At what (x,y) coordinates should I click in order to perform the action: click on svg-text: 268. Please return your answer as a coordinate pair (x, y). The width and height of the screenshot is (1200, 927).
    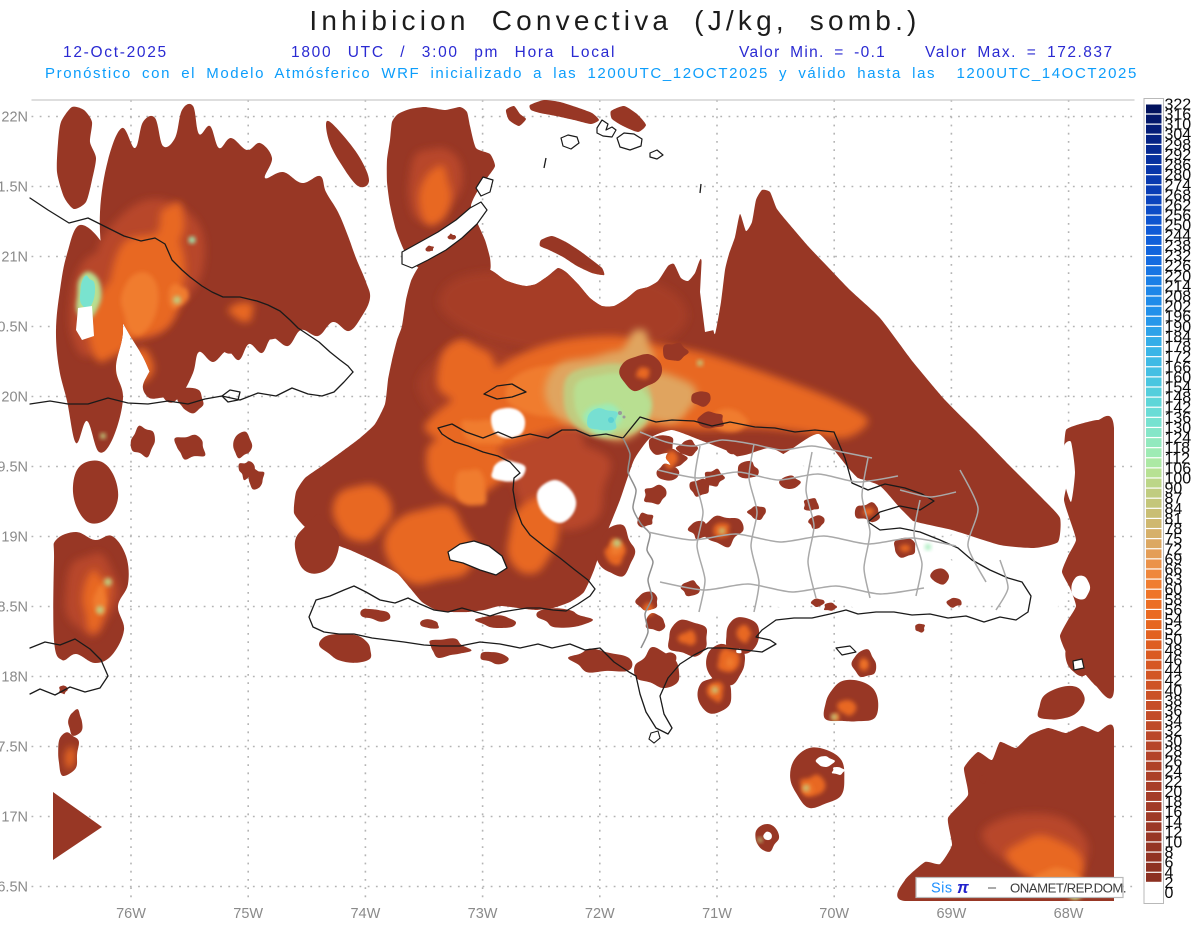
    Looking at the image, I should click on (1178, 195).